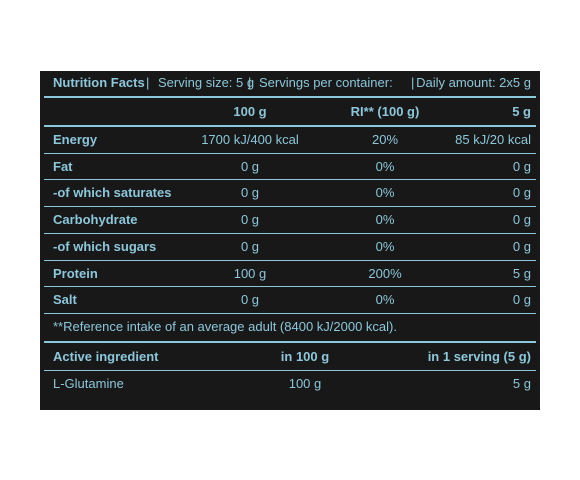  What do you see at coordinates (521, 273) in the screenshot?
I see `nutrient-value-serving: 5 g` at bounding box center [521, 273].